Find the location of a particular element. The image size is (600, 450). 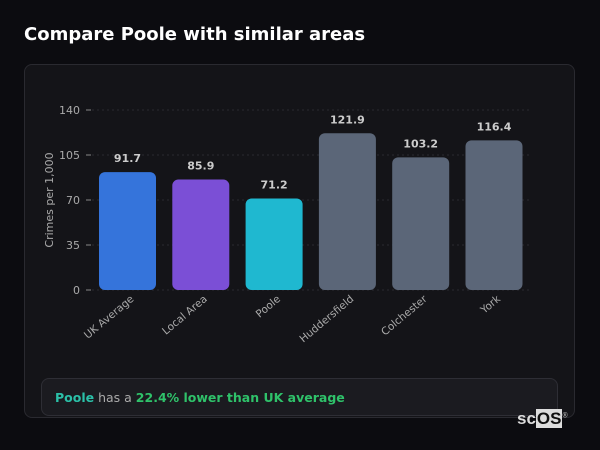

bar-value-label: 116.4 is located at coordinates (494, 126).